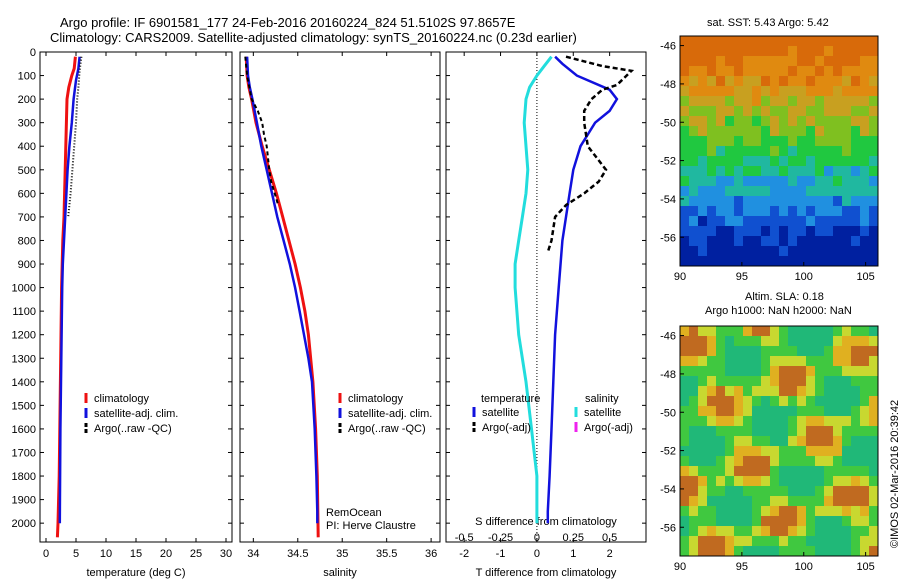 The width and height of the screenshot is (900, 580). I want to click on remocean-label: RemOcean, so click(354, 513).